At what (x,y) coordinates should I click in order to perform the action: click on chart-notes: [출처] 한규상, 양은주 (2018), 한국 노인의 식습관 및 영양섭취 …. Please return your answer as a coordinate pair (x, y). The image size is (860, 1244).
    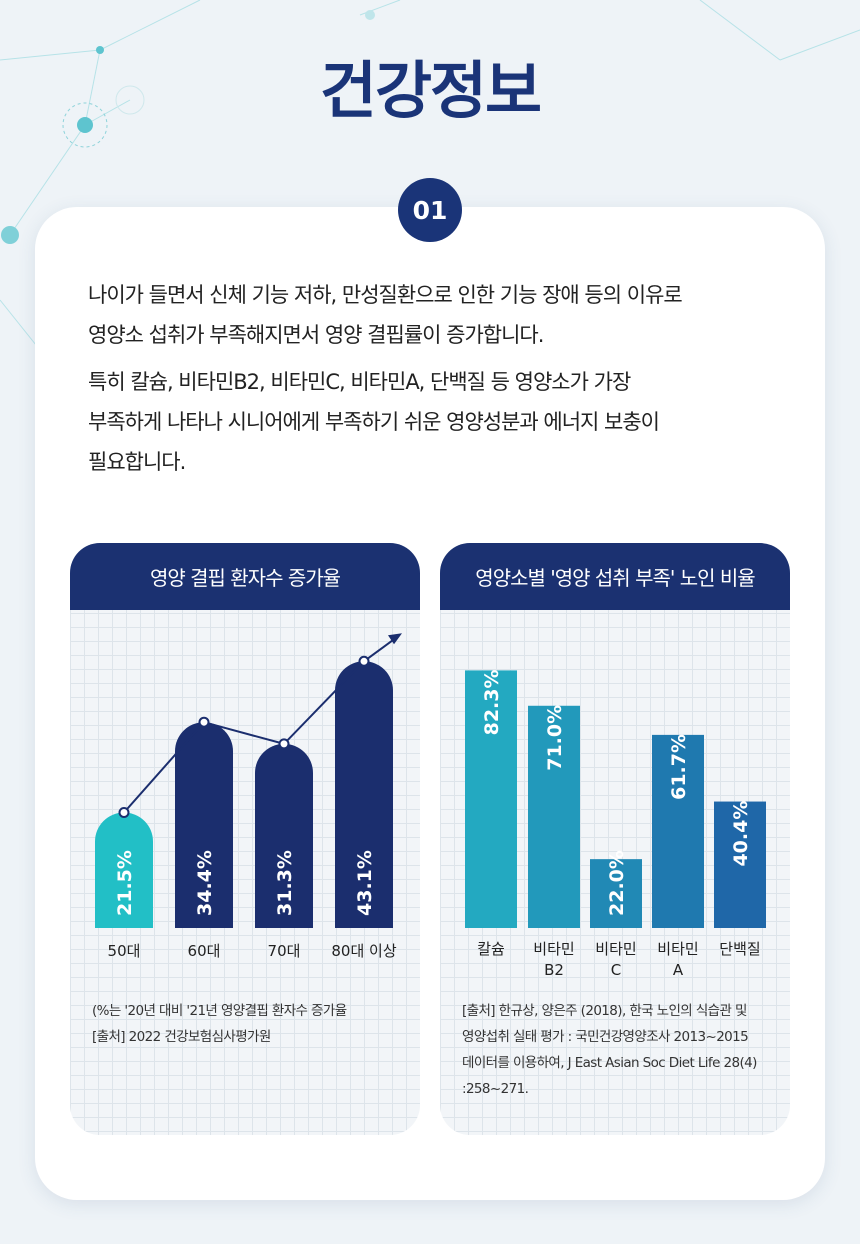
    Looking at the image, I should click on (609, 1050).